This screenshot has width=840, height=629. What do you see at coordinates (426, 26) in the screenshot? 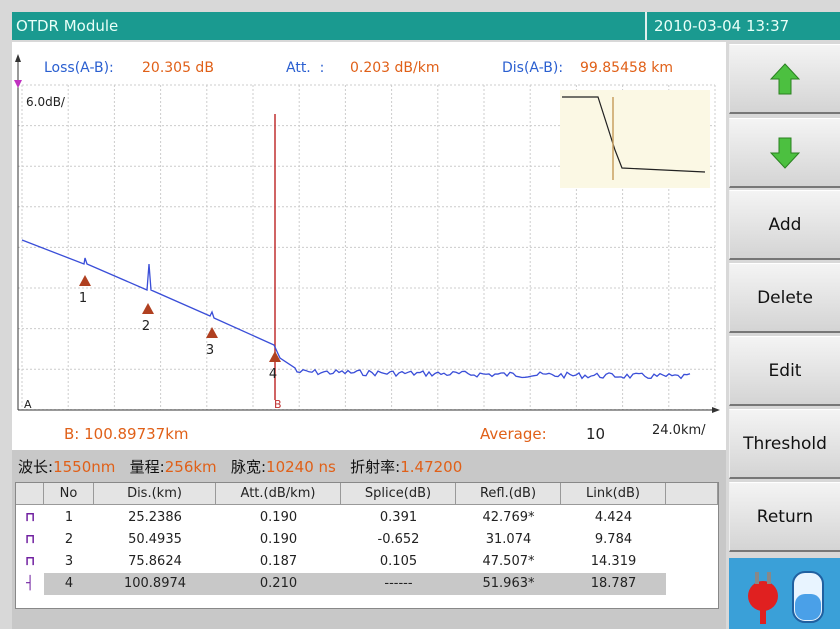
I see `title-bar: OTDR Module 2010-03-04 13:37` at bounding box center [426, 26].